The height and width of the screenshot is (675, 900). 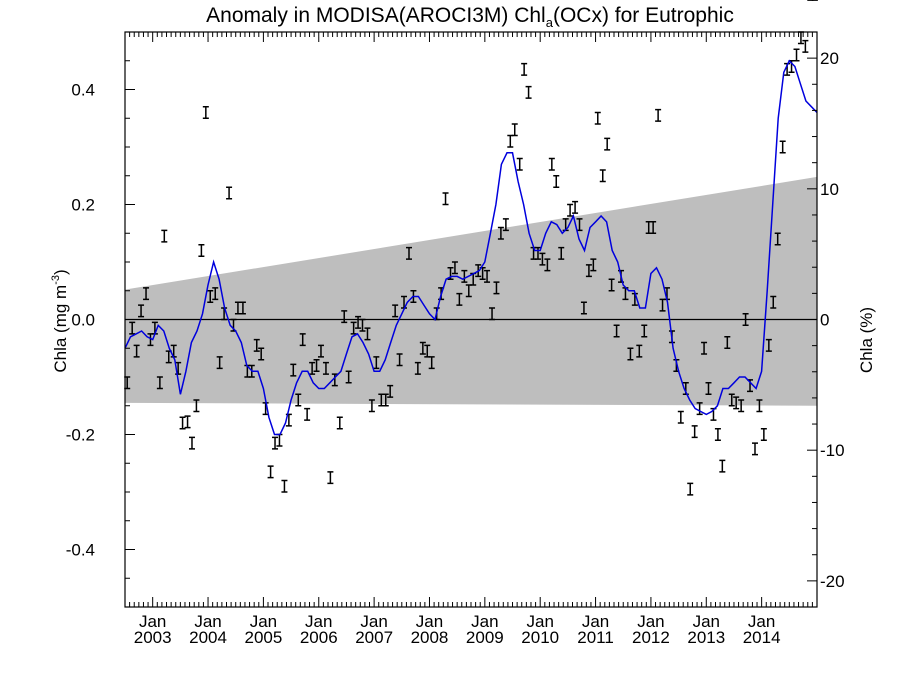 What do you see at coordinates (83, 205) in the screenshot?
I see `left-y-tick-label: 0.2` at bounding box center [83, 205].